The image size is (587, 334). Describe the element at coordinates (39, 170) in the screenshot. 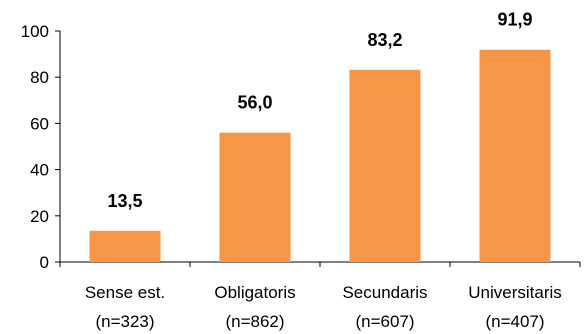

I see `y-tick-label: 40` at that location.